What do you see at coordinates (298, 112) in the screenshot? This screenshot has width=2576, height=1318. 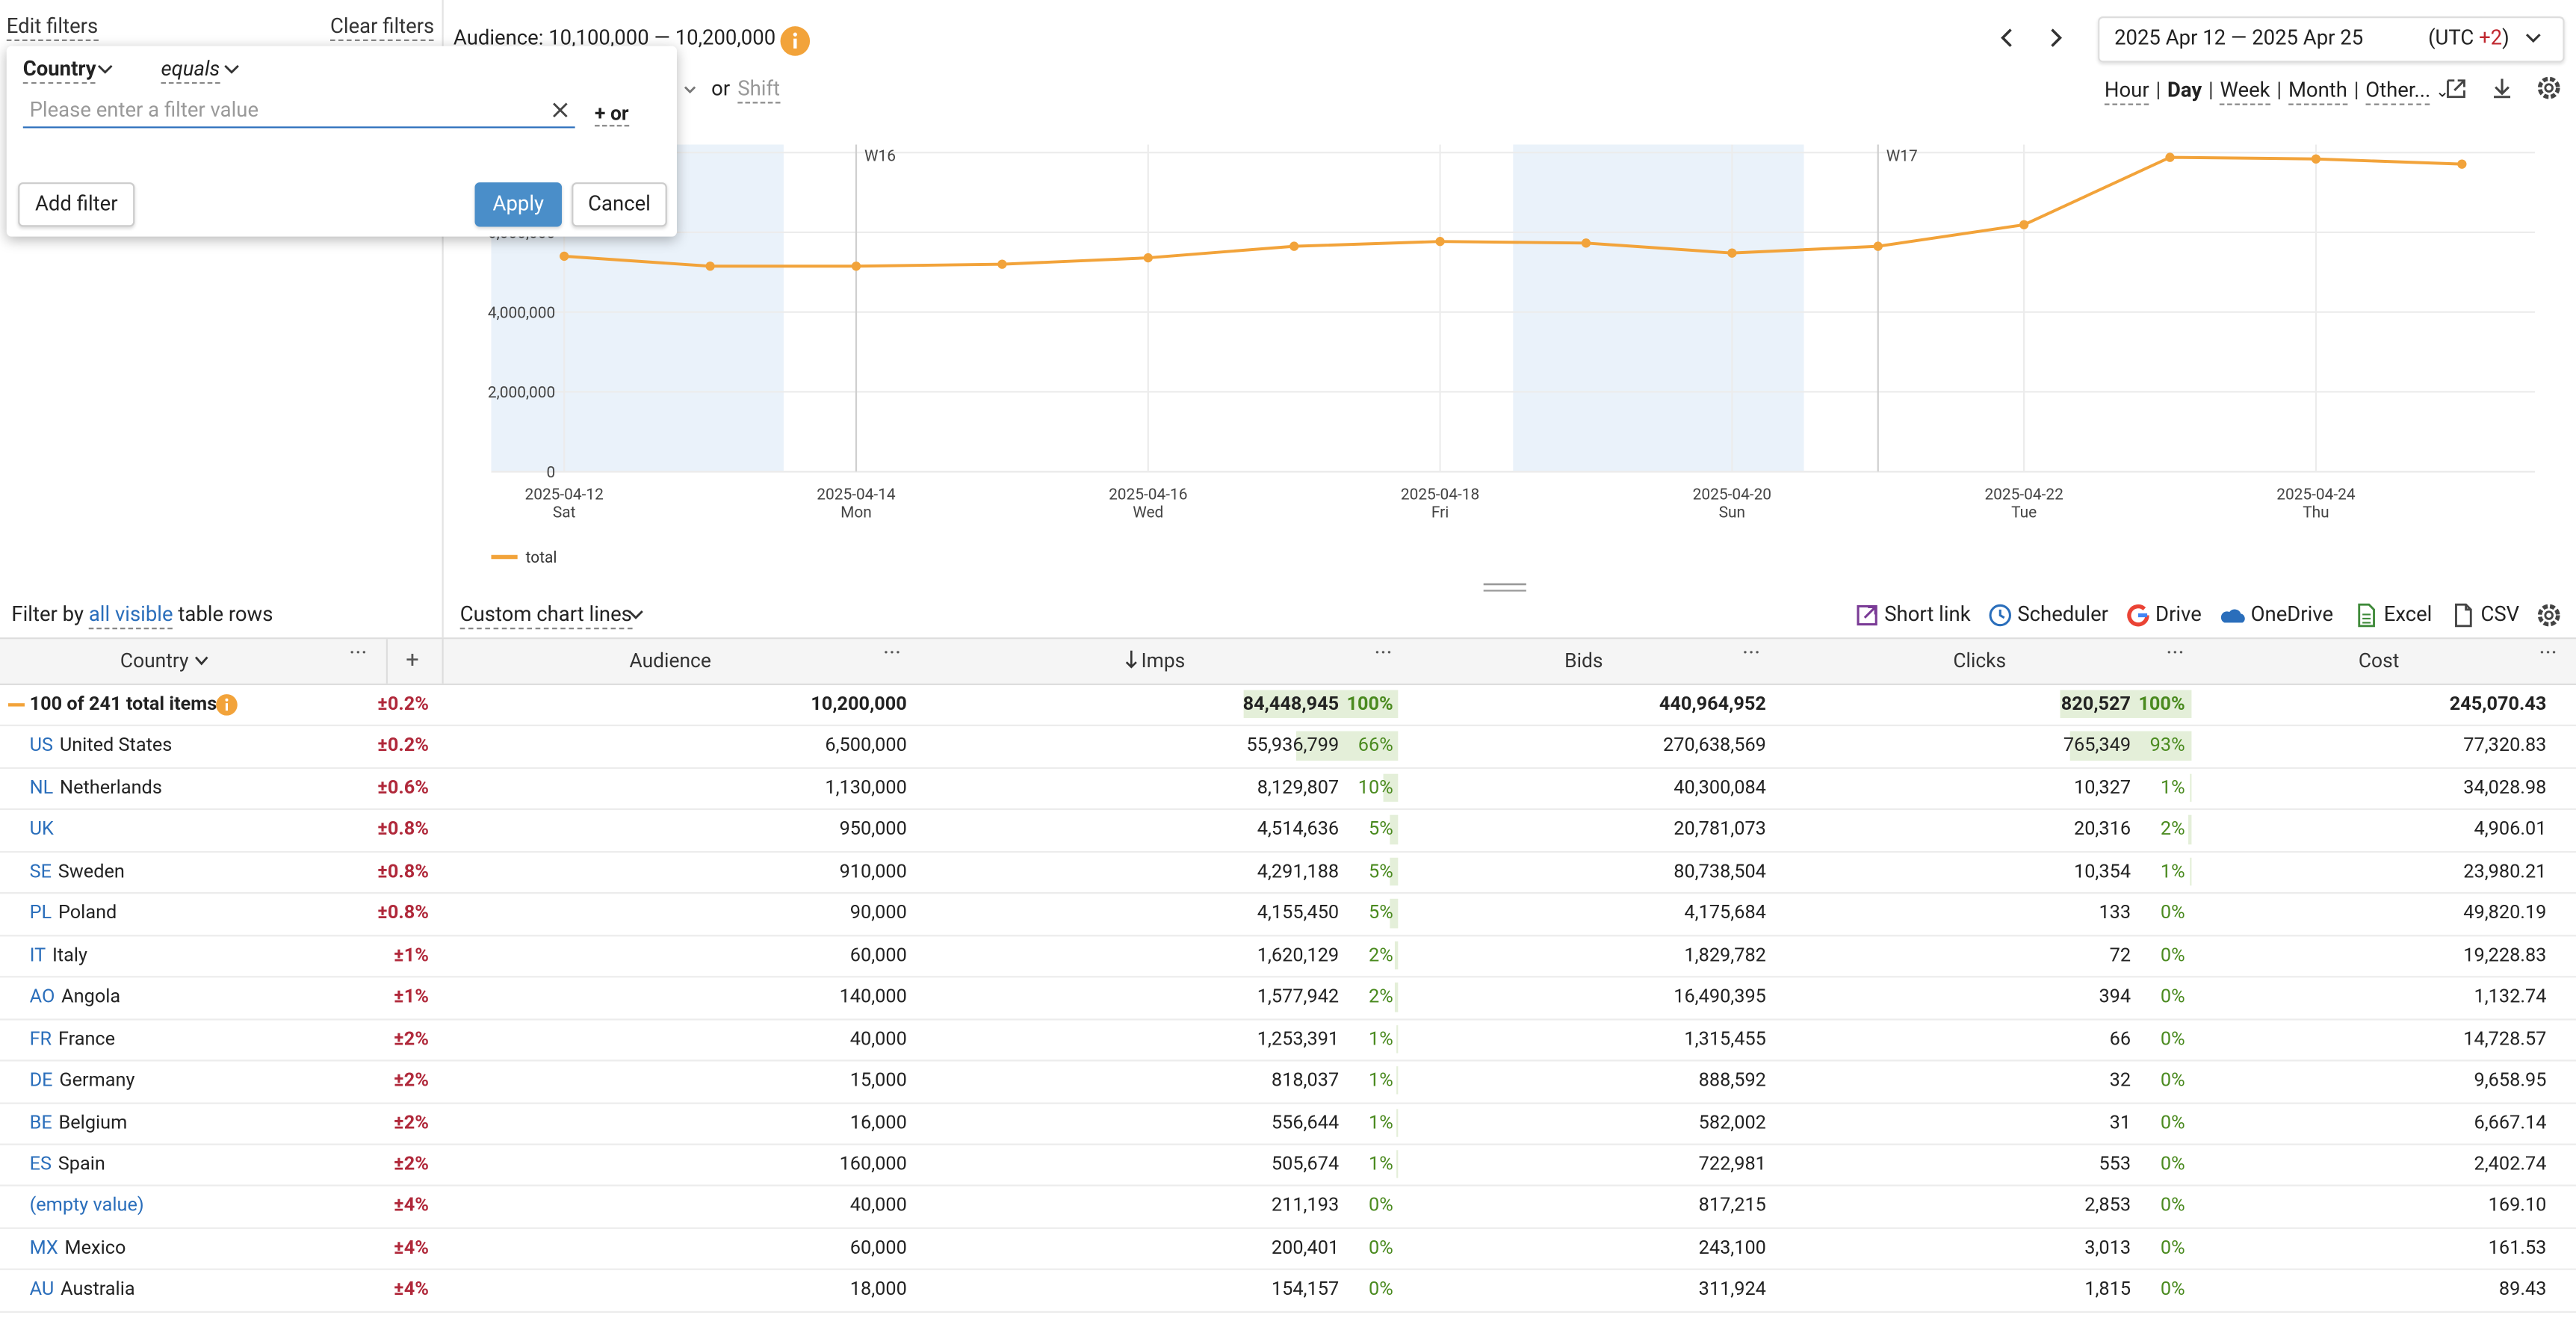 I see `filter-input: Please enter a filter value` at bounding box center [298, 112].